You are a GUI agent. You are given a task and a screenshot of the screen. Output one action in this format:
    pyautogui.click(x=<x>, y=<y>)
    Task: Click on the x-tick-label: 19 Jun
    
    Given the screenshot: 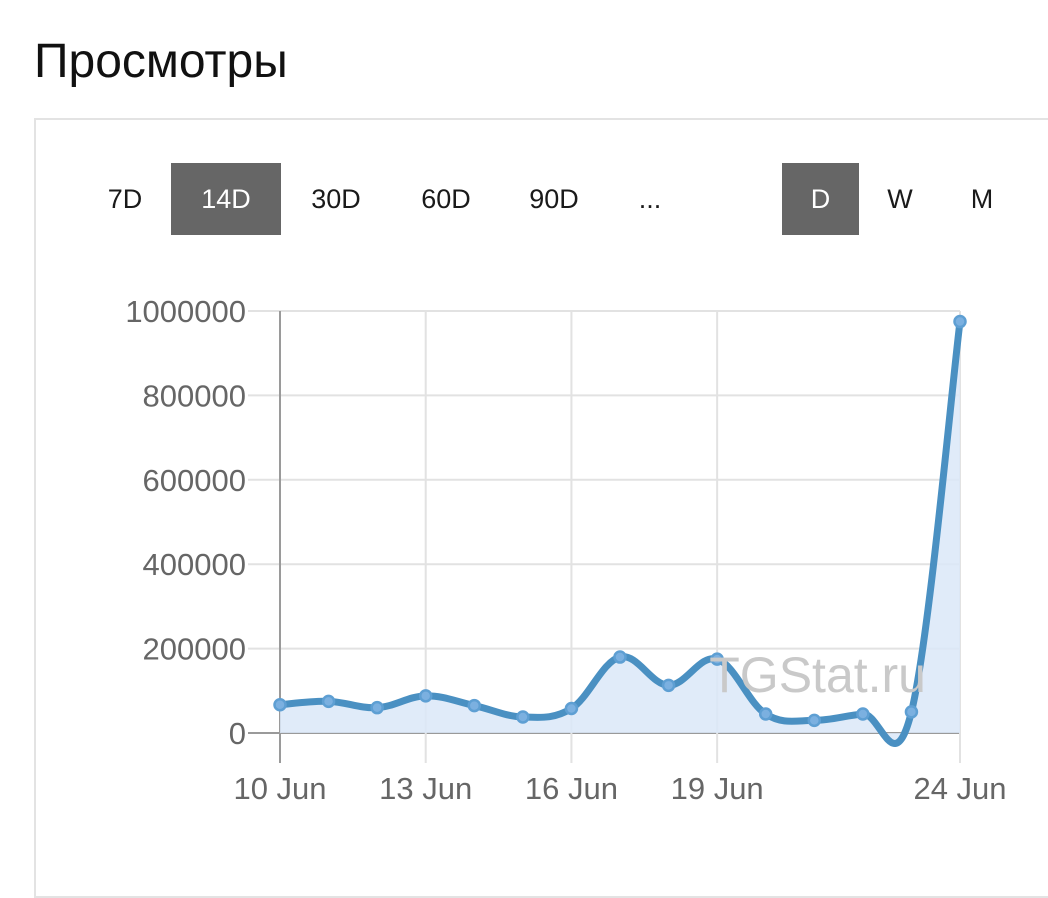 What is the action you would take?
    pyautogui.click(x=717, y=788)
    